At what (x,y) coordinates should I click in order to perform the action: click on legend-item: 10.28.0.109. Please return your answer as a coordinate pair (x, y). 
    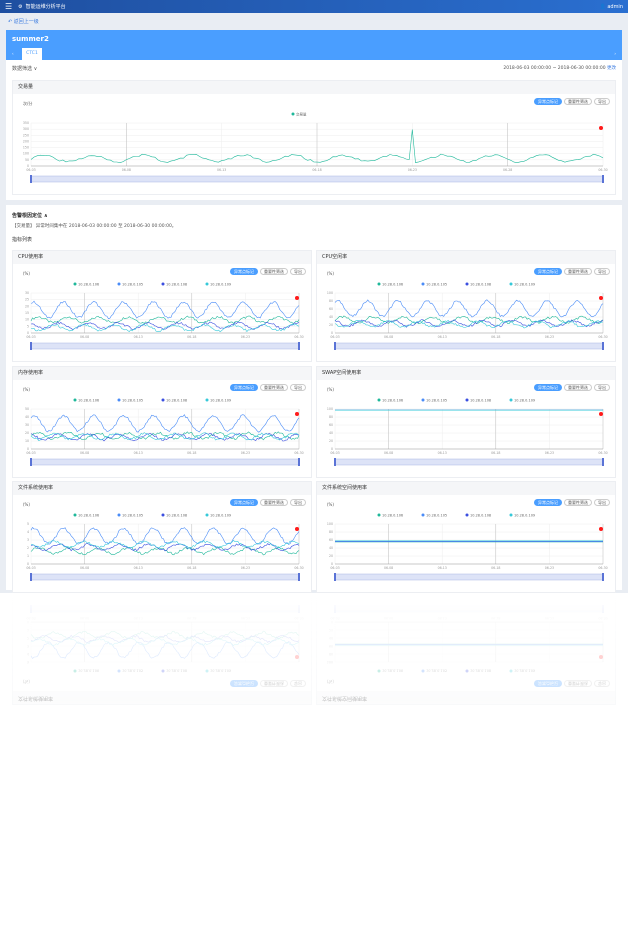
    Looking at the image, I should click on (522, 671).